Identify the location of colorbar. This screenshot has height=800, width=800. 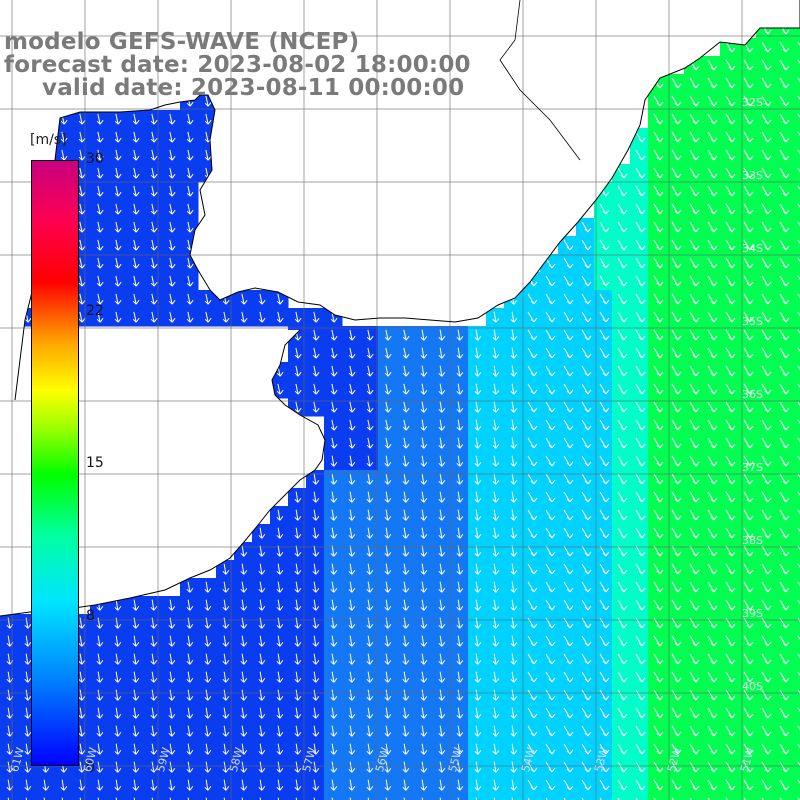
(55, 463).